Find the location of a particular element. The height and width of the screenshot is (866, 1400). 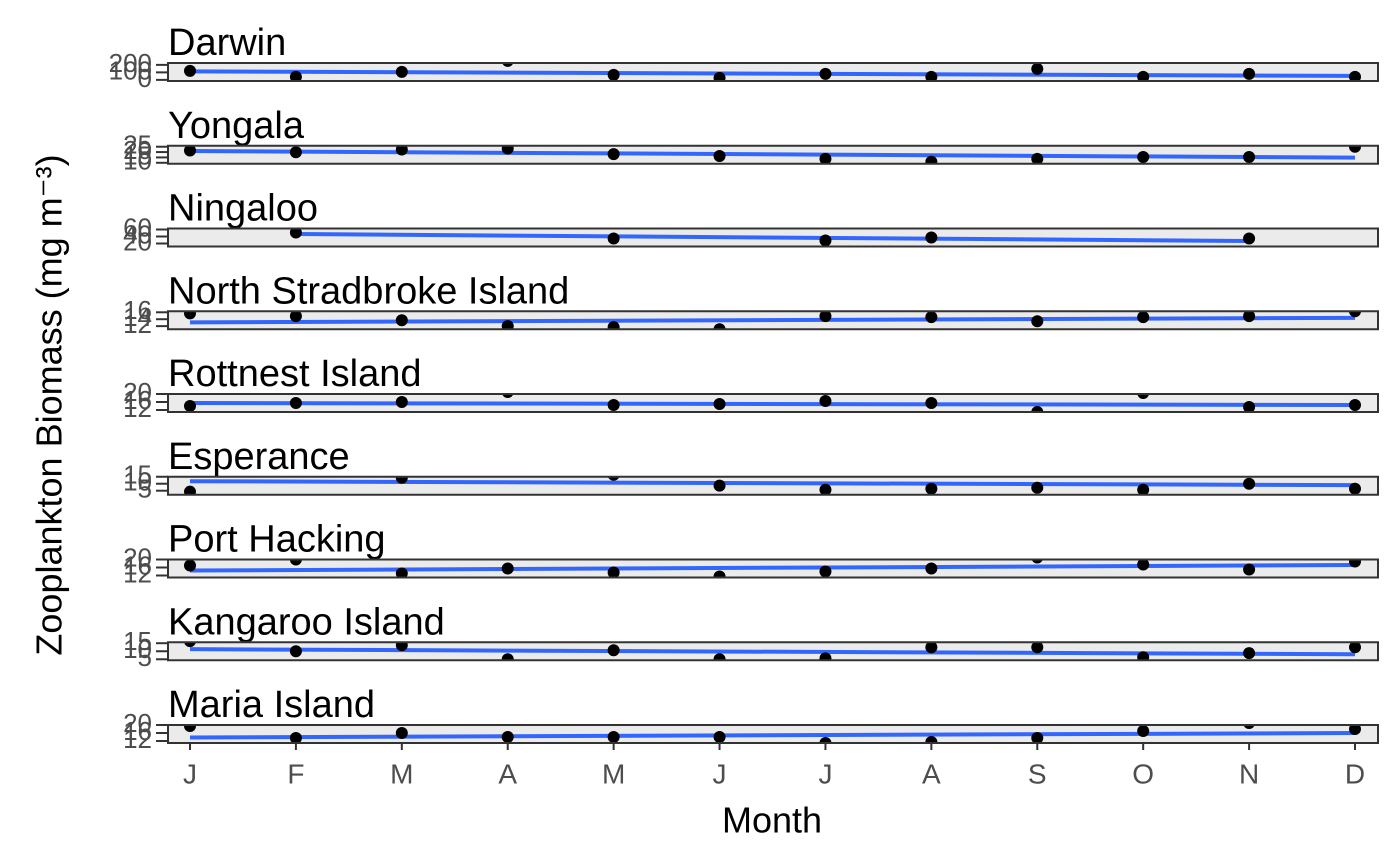

x-axis-label: Month is located at coordinates (772, 820).